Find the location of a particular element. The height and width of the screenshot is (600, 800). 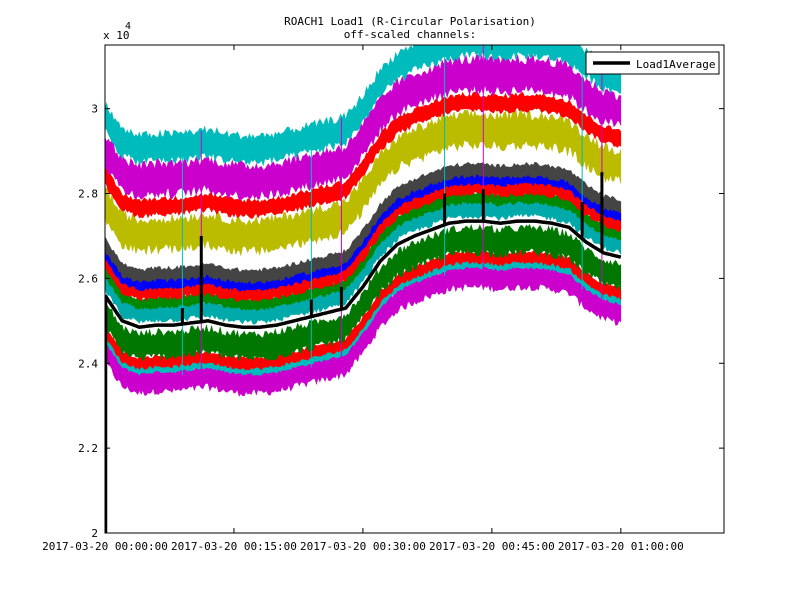

channel-band-ch-green-low is located at coordinates (363, 292).